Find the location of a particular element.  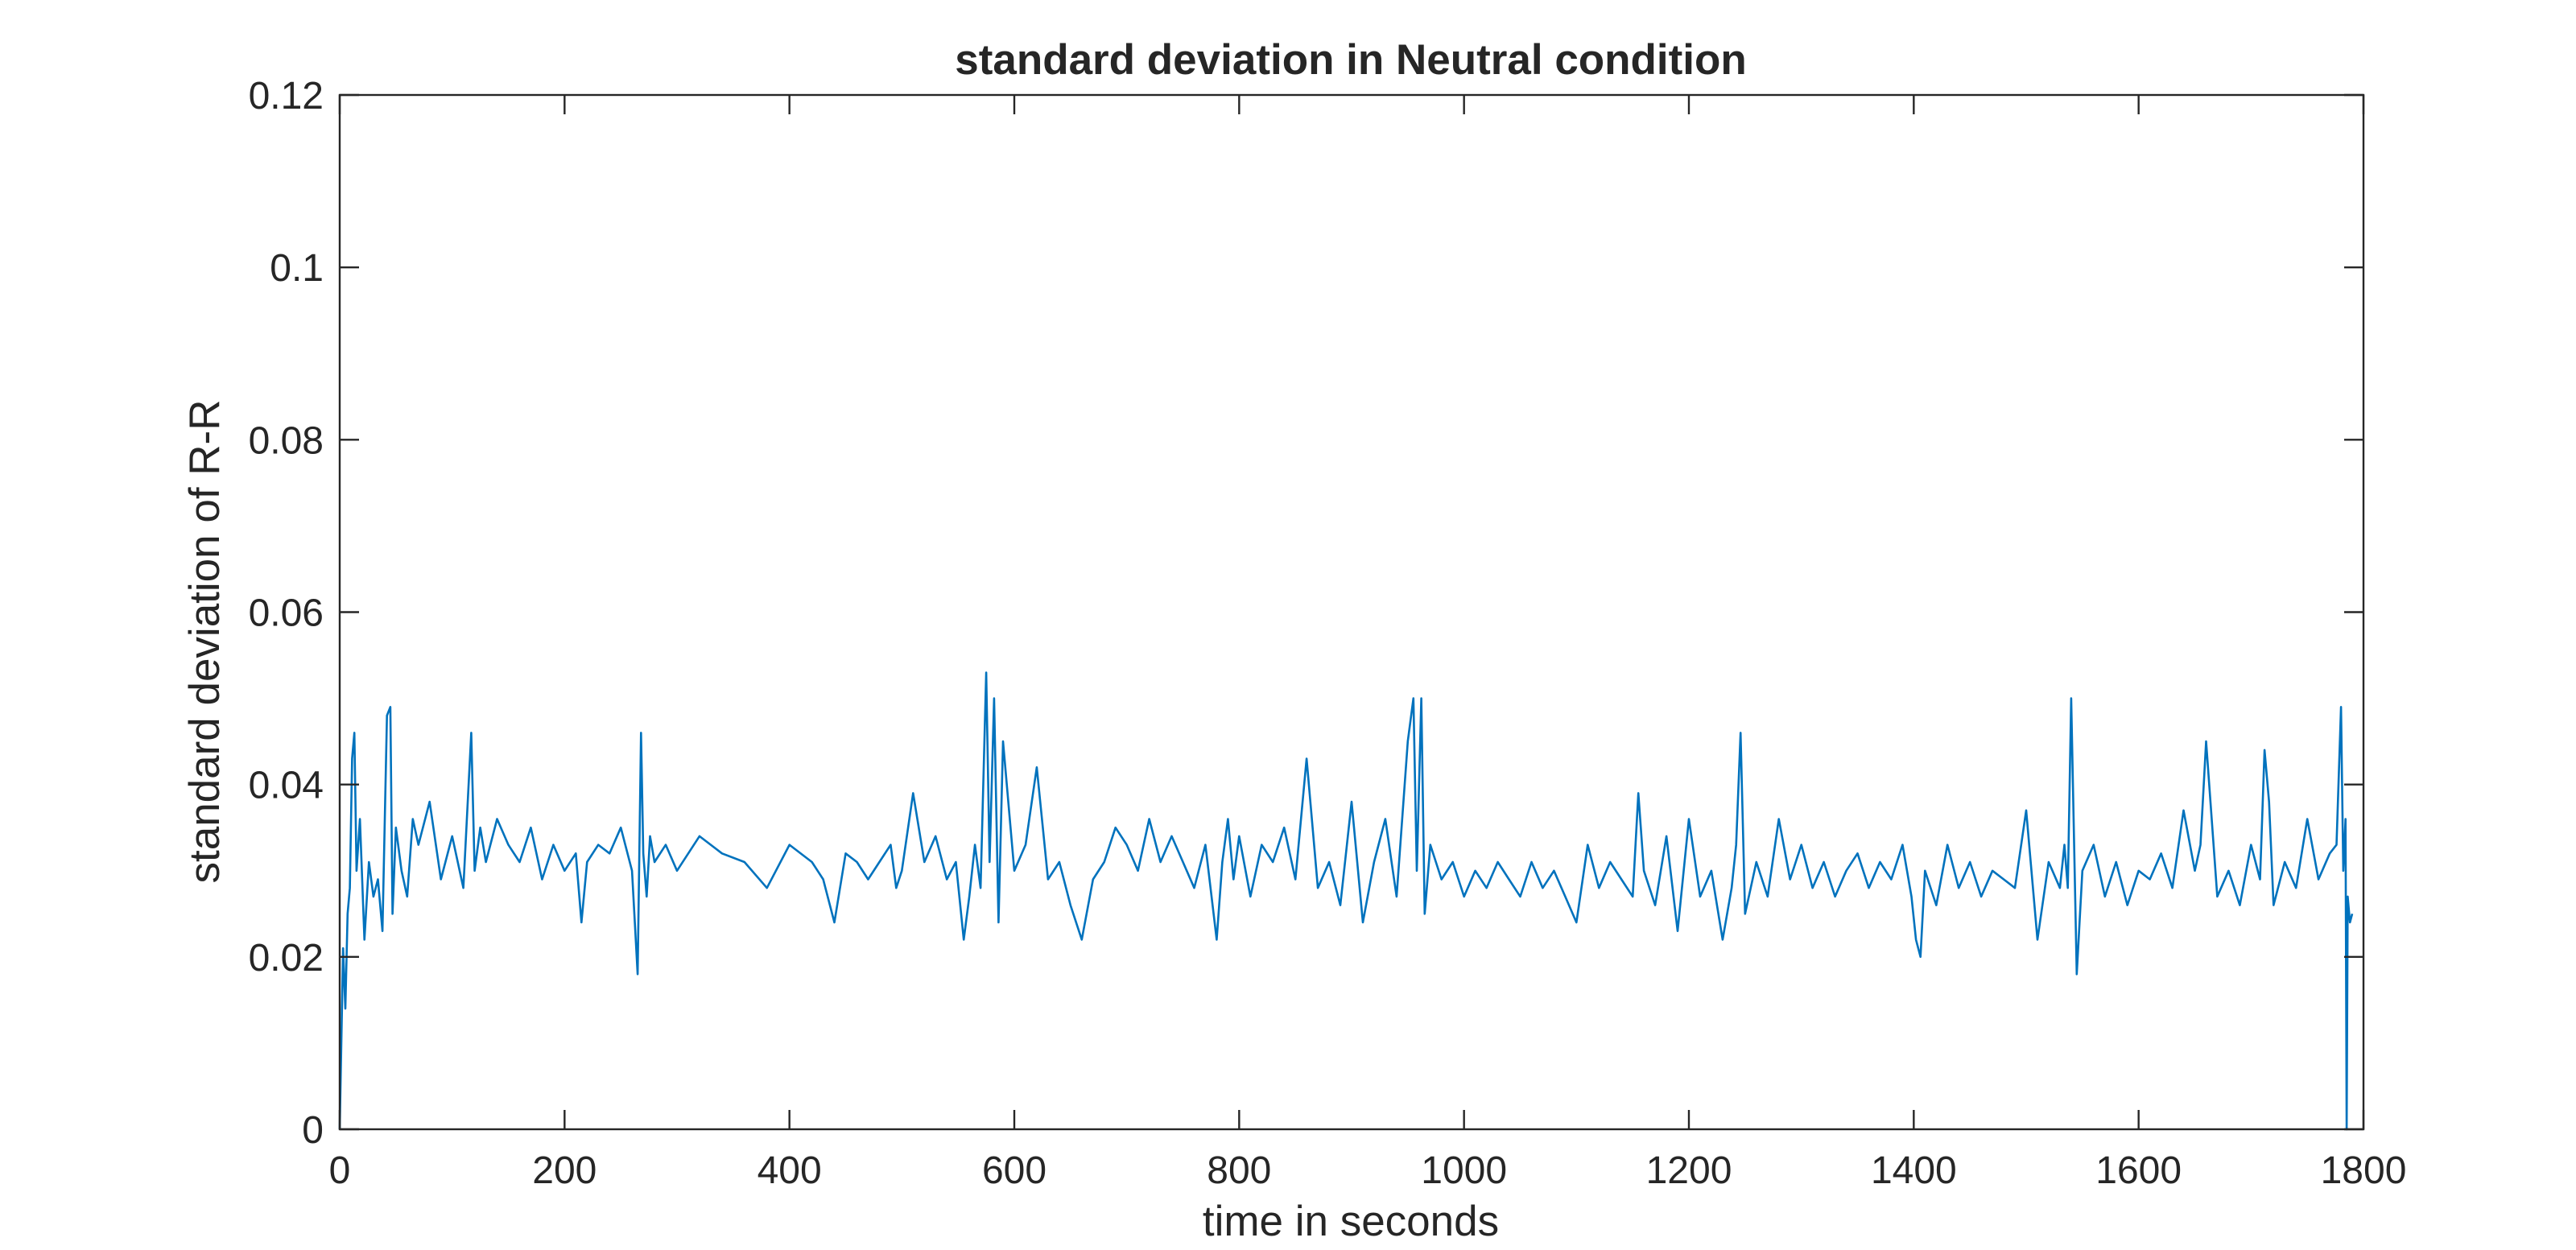

x-tick-label: 200 is located at coordinates (564, 1170).